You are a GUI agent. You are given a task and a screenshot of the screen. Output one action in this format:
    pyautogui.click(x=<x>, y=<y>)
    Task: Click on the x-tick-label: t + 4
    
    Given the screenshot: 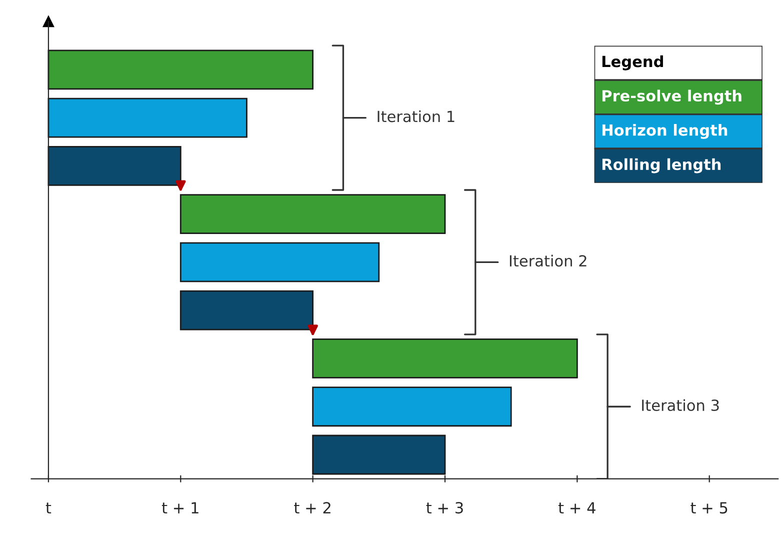 What is the action you would take?
    pyautogui.click(x=577, y=508)
    